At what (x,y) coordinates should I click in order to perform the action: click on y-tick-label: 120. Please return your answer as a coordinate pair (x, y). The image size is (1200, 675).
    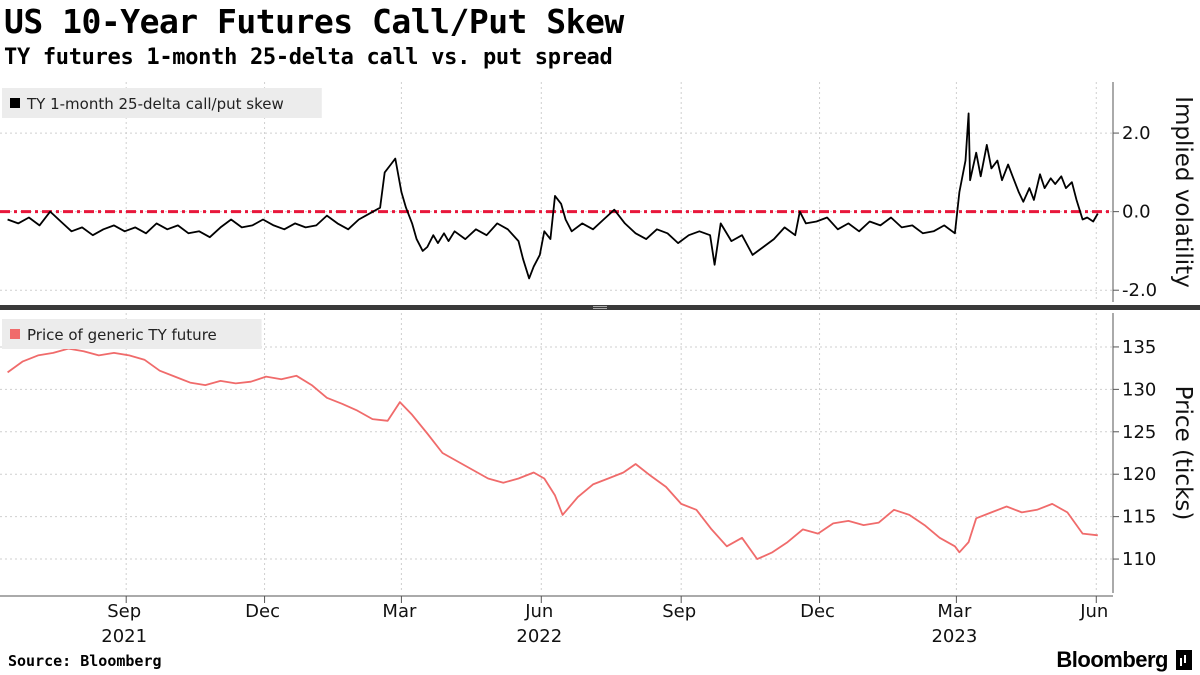
    Looking at the image, I should click on (1139, 474).